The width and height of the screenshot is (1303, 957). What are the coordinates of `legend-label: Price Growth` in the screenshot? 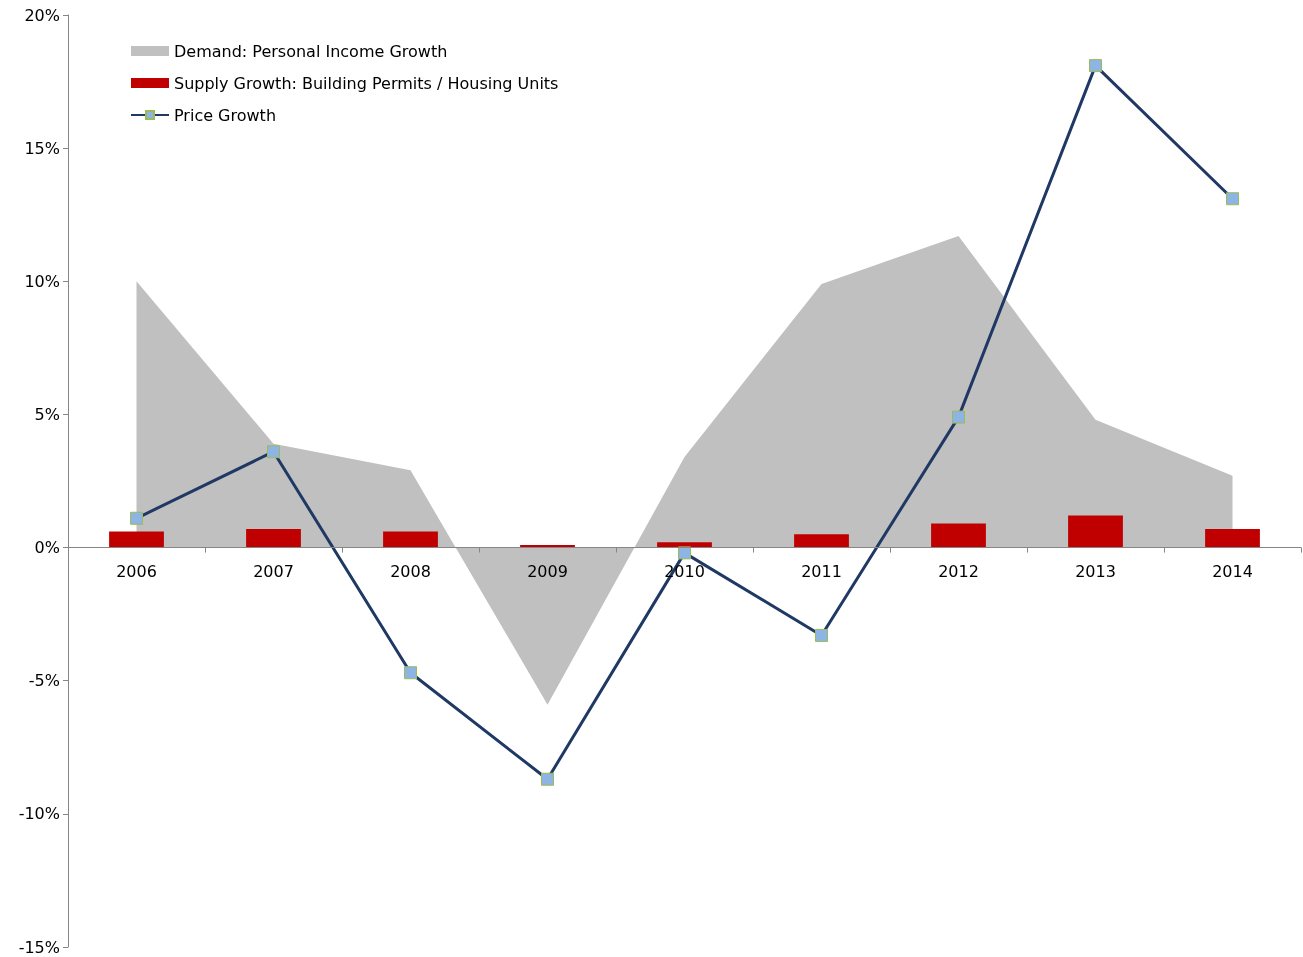 It's located at (225, 115).